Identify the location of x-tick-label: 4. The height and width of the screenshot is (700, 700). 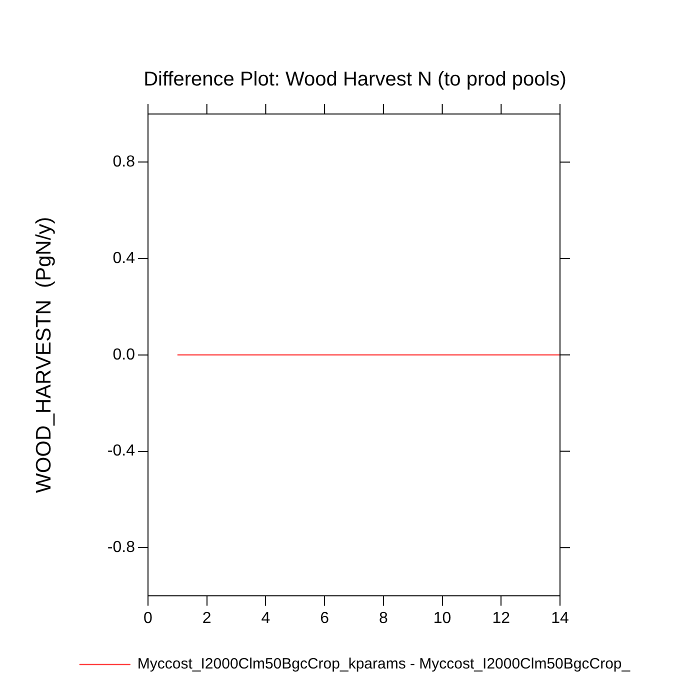
(265, 618).